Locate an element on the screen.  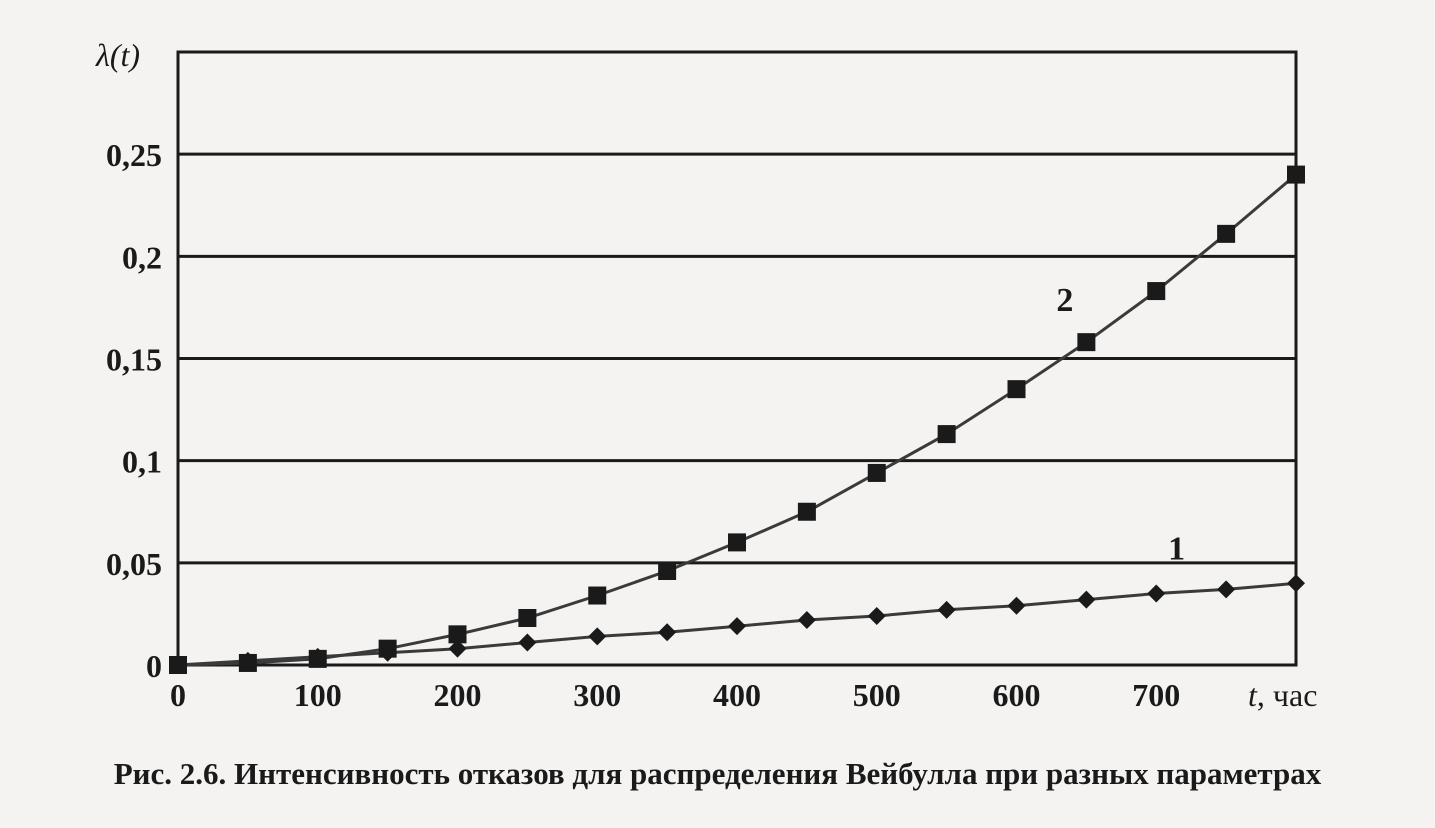
y-tick-label-3: 0,15 is located at coordinates (134, 360).